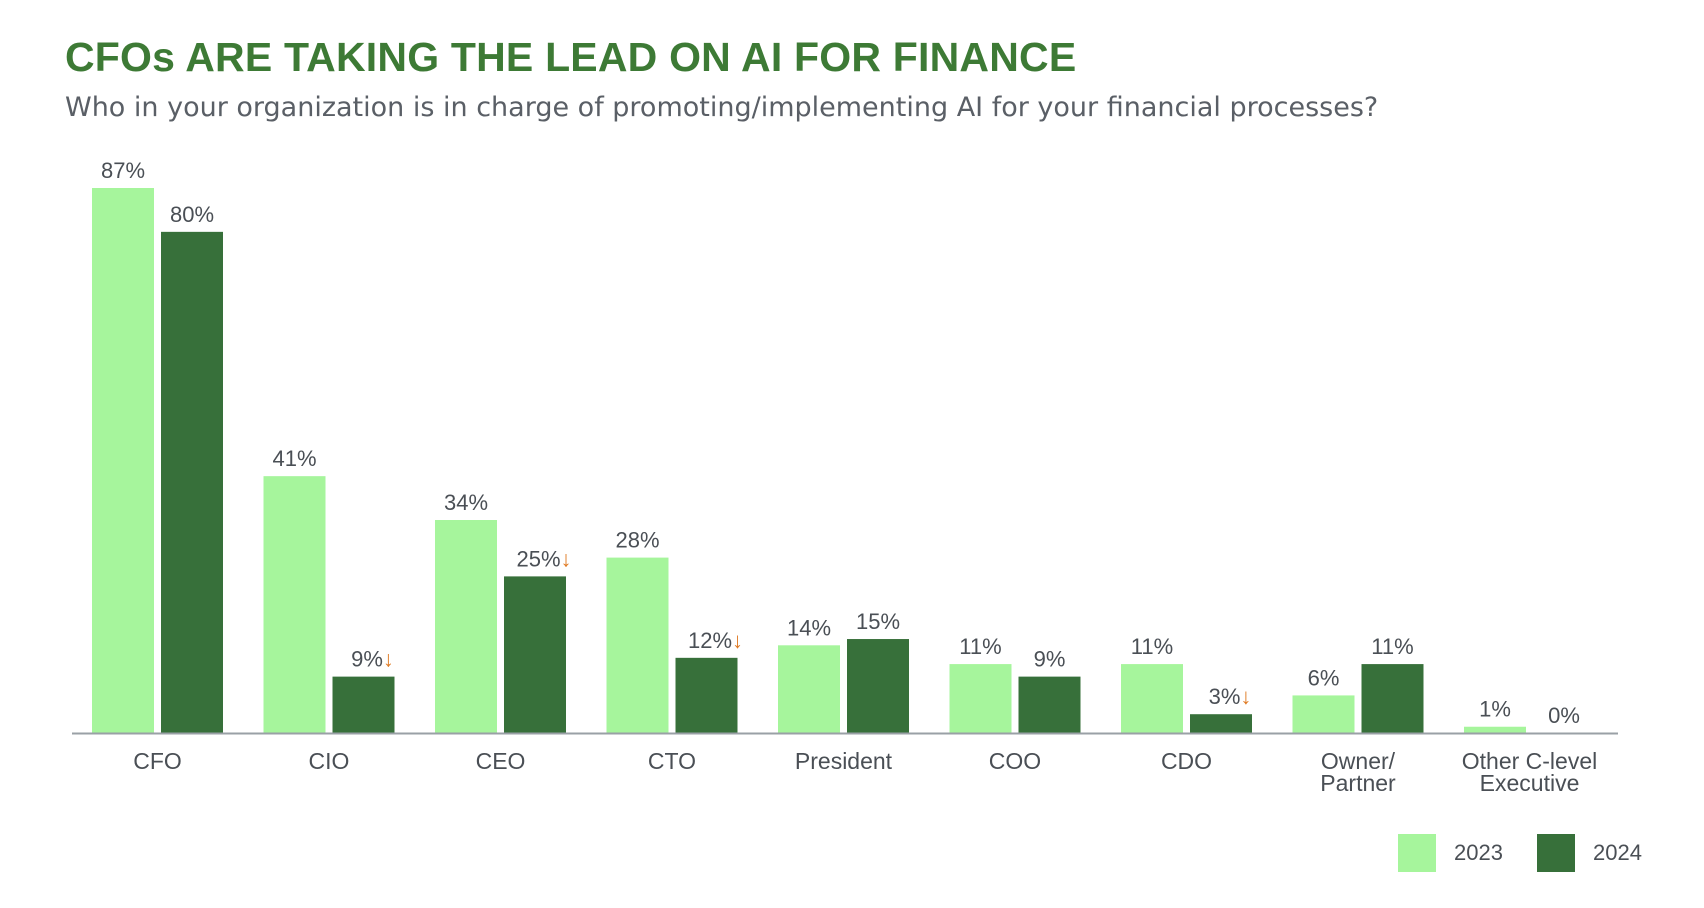  What do you see at coordinates (1556, 853) in the screenshot?
I see `legend-swatch-2024` at bounding box center [1556, 853].